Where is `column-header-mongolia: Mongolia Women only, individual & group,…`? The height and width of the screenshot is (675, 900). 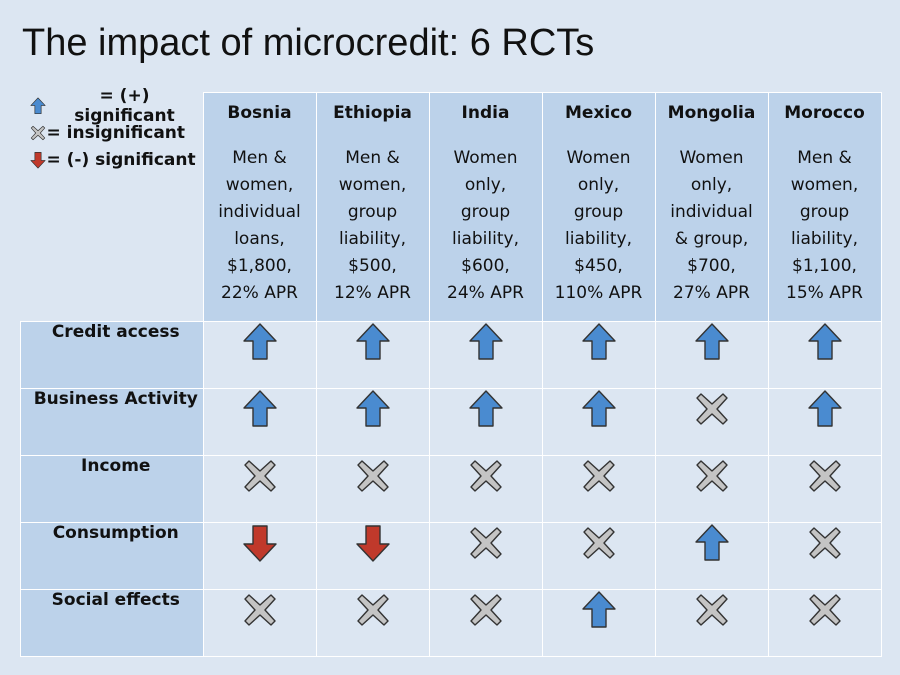 column-header-mongolia: Mongolia Women only, individual & group,… is located at coordinates (711, 207).